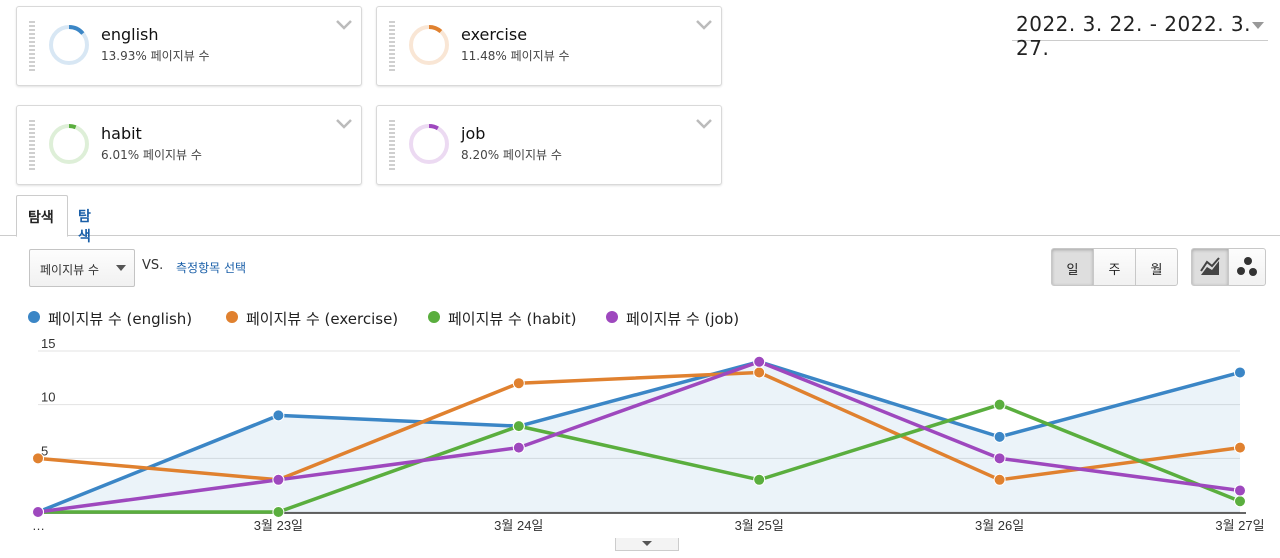 Image resolution: width=1280 pixels, height=558 pixels. Describe the element at coordinates (48, 397) in the screenshot. I see `y-tick-label: 10` at that location.